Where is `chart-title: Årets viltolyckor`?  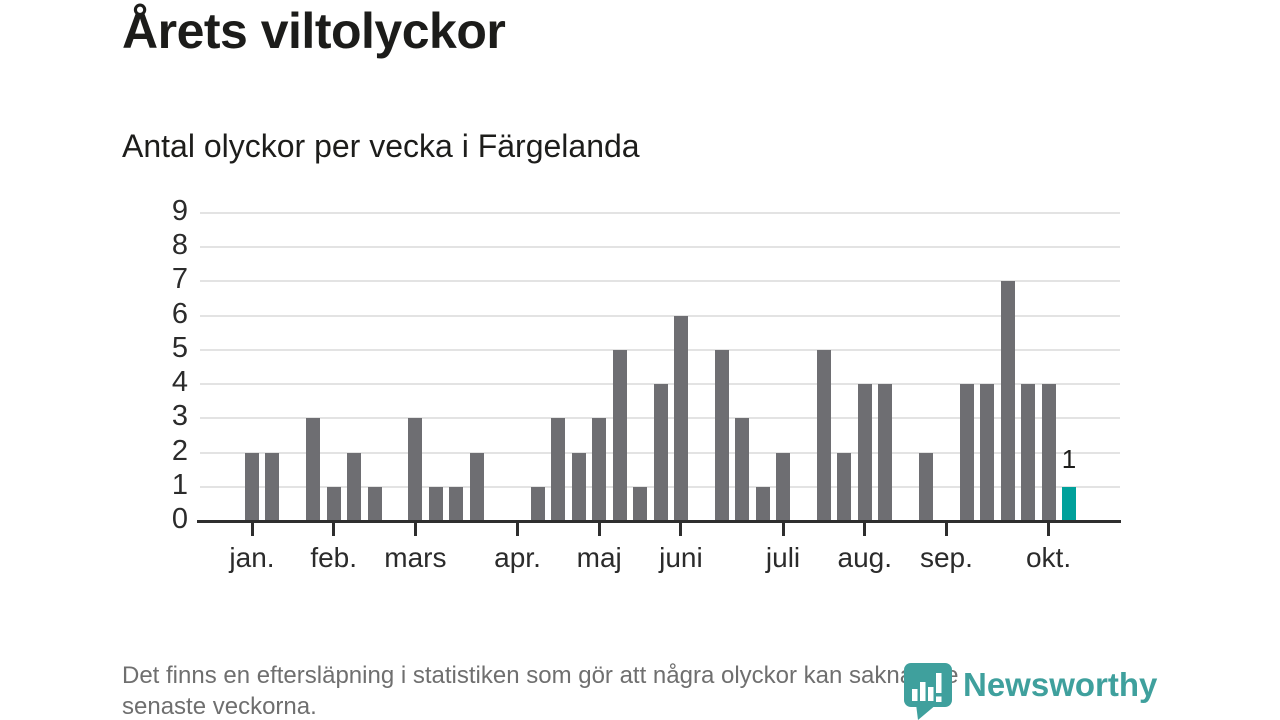 chart-title: Årets viltolyckor is located at coordinates (314, 31).